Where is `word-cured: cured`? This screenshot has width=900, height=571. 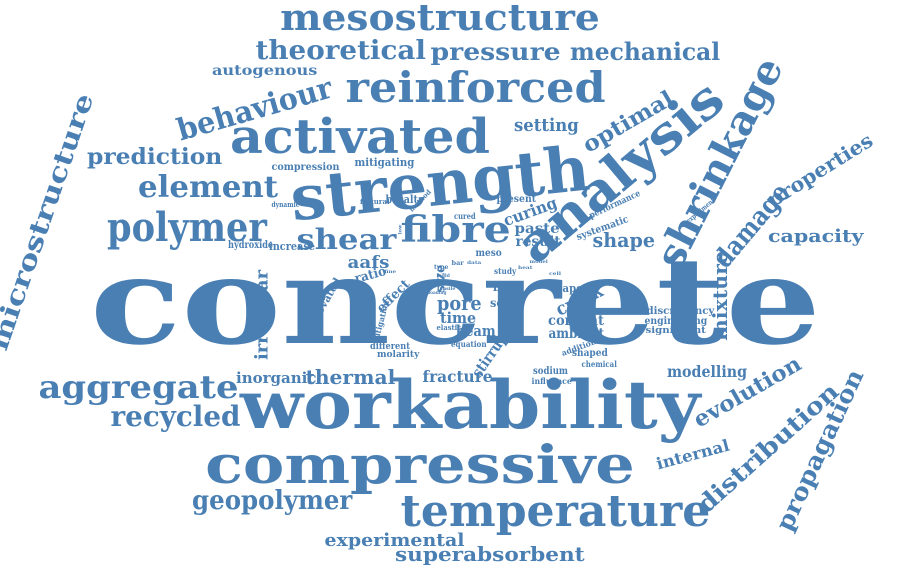 word-cured: cured is located at coordinates (464, 216).